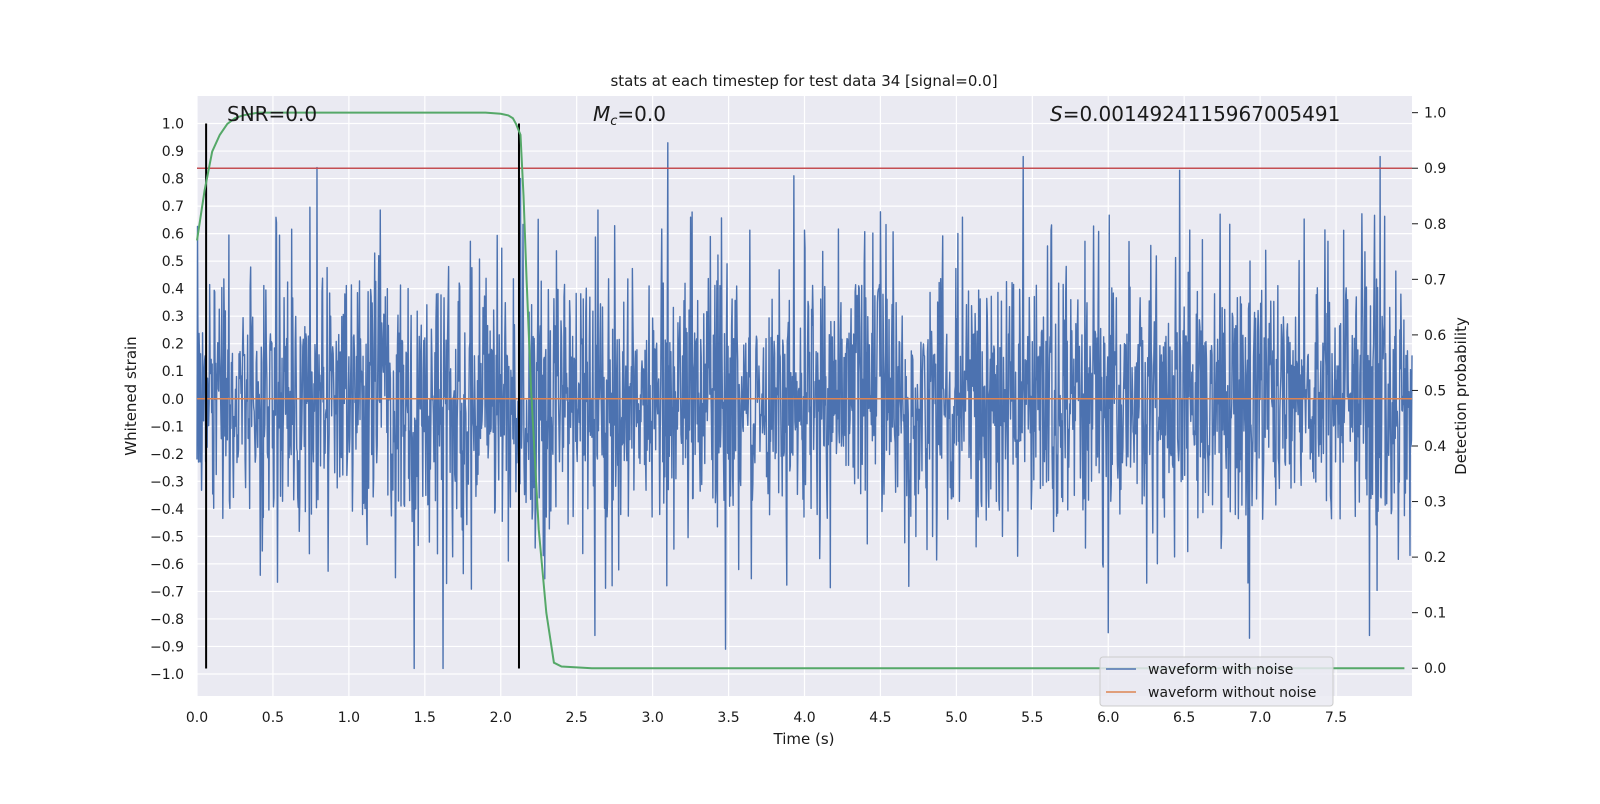 The image size is (1600, 804). I want to click on mc-symbol: M, so click(601, 114).